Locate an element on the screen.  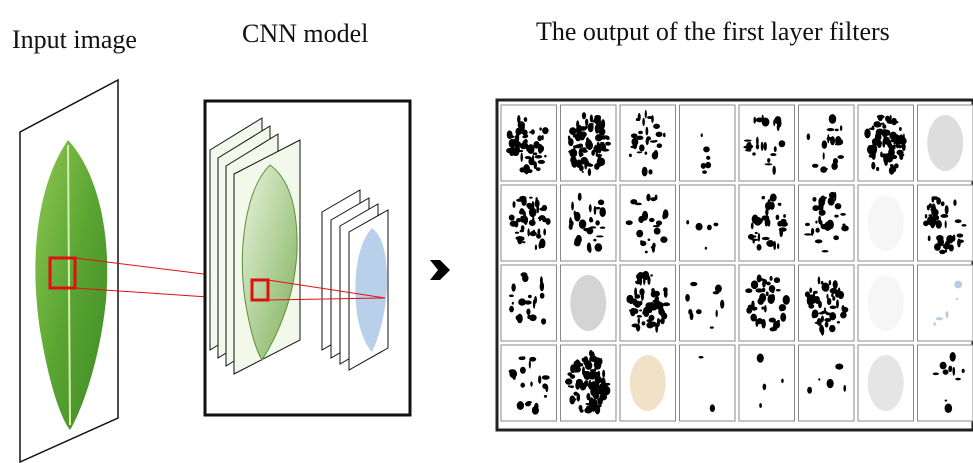
leaf-vein is located at coordinates (69, 285).